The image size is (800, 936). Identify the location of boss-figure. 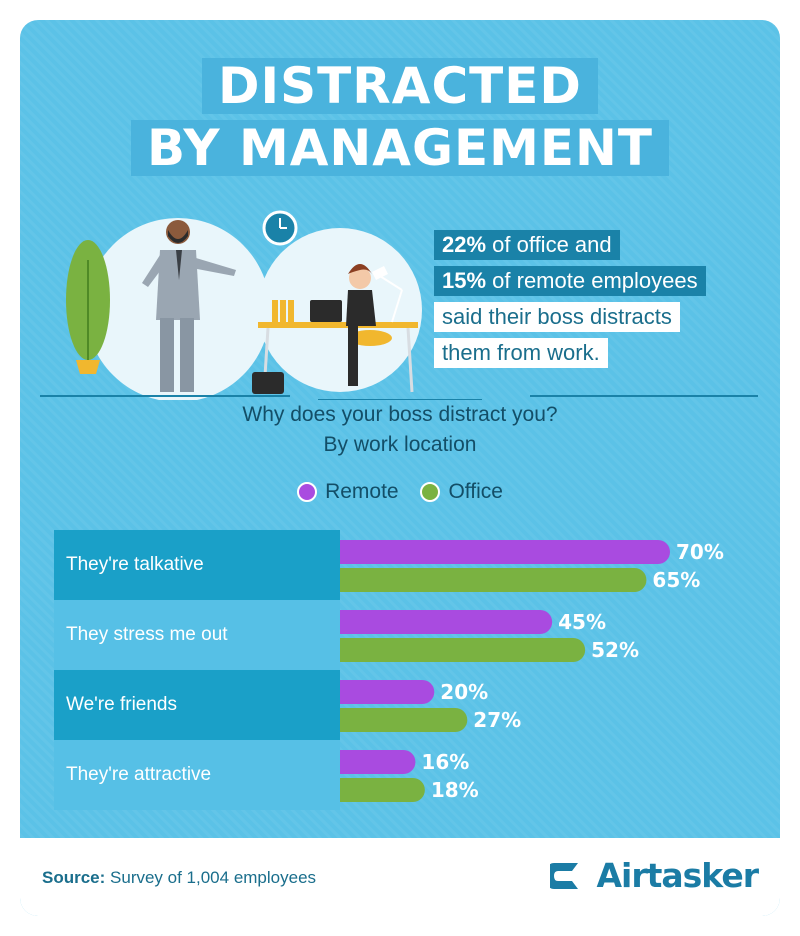
(189, 306).